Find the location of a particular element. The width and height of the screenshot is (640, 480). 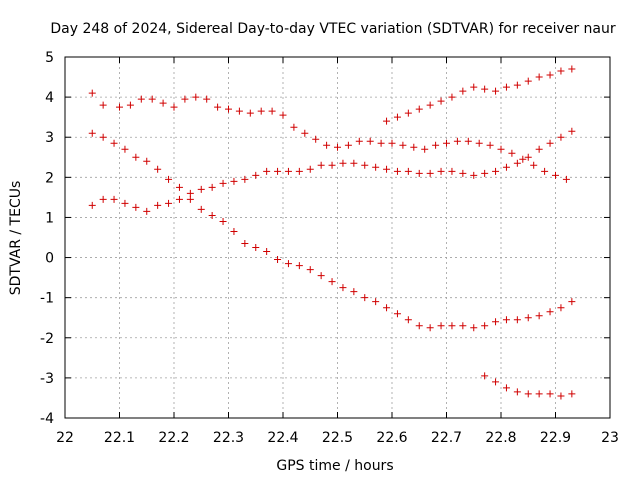

y-tick-label: -3 is located at coordinates (47, 379).